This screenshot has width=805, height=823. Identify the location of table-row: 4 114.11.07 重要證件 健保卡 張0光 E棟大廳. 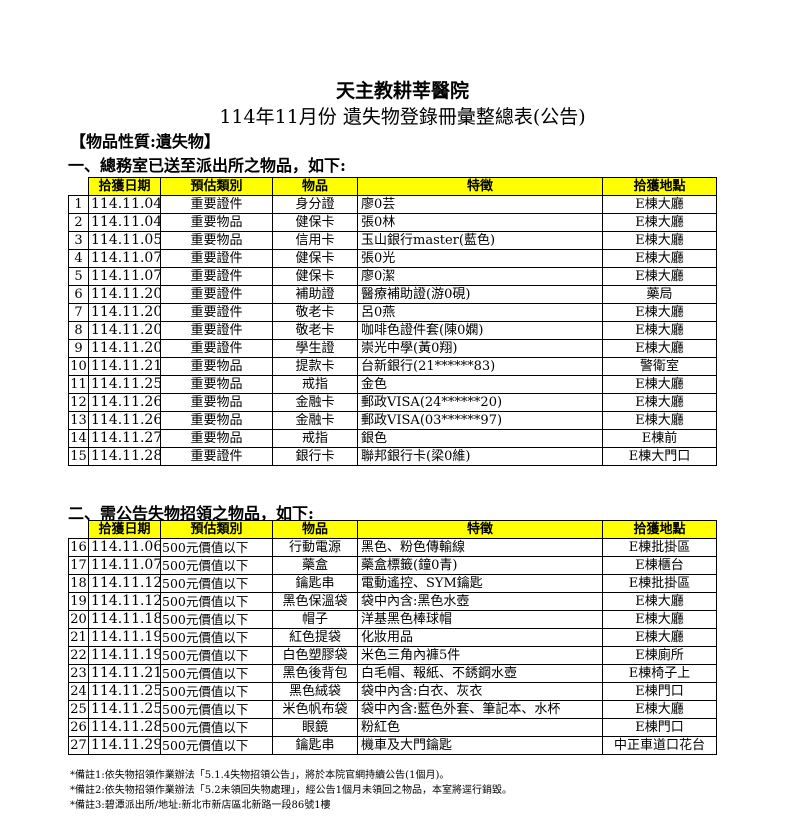
(392, 258).